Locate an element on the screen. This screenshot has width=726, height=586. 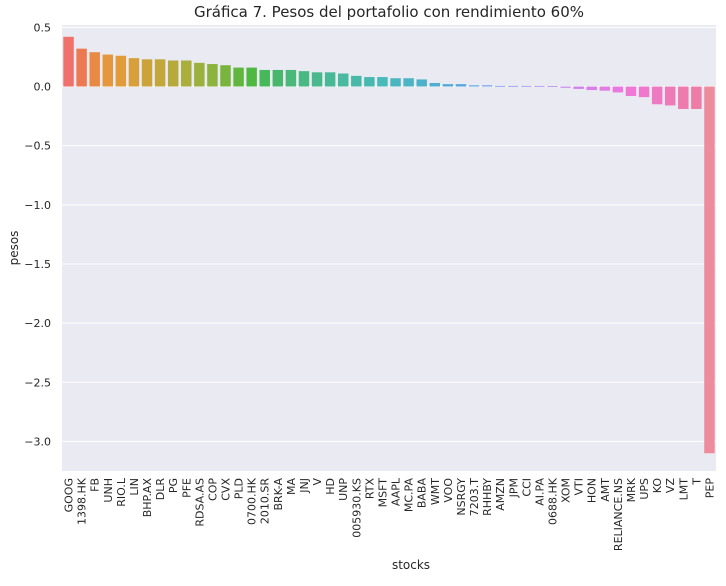
x-tick-label: AI.PA is located at coordinates (539, 492).